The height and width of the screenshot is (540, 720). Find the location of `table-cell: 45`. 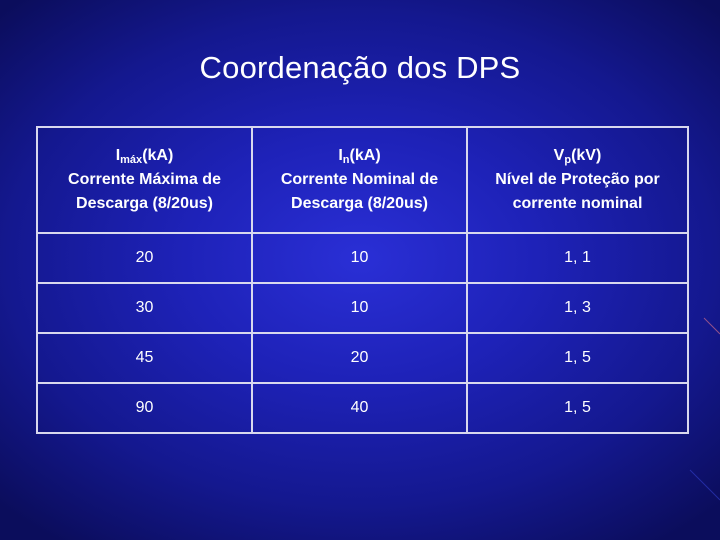

table-cell: 45 is located at coordinates (144, 358).